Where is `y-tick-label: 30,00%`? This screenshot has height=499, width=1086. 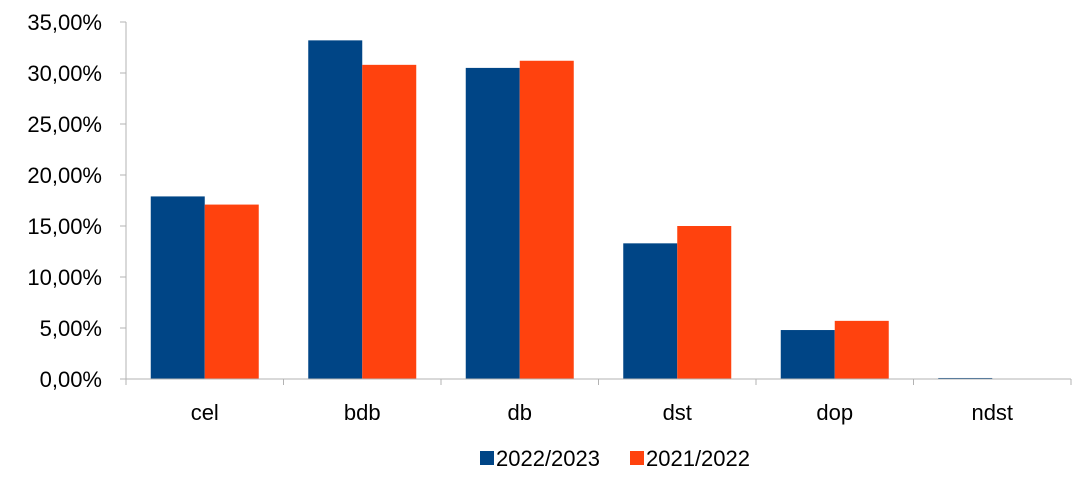 y-tick-label: 30,00% is located at coordinates (64, 73).